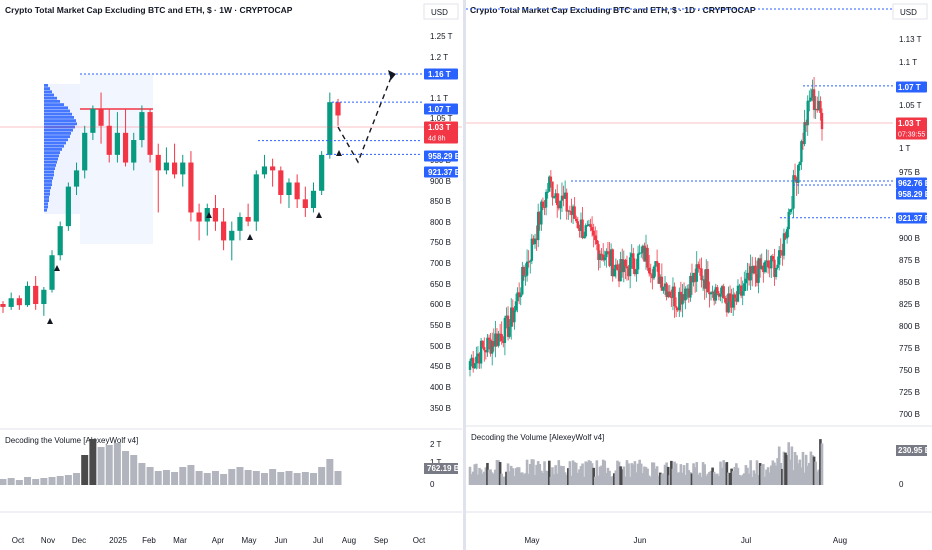 Image resolution: width=932 pixels, height=550 pixels. I want to click on right-y-tick: 725 B, so click(909, 392).